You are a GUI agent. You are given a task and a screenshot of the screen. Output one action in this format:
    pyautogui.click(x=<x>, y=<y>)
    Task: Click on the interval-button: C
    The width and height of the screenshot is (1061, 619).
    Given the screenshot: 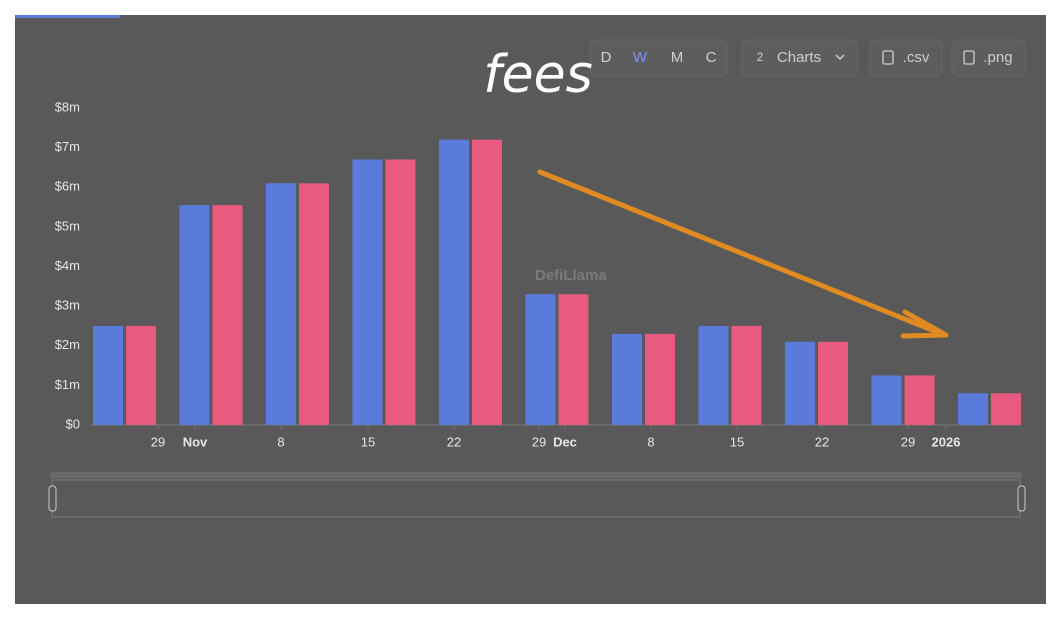 What is the action you would take?
    pyautogui.click(x=711, y=57)
    